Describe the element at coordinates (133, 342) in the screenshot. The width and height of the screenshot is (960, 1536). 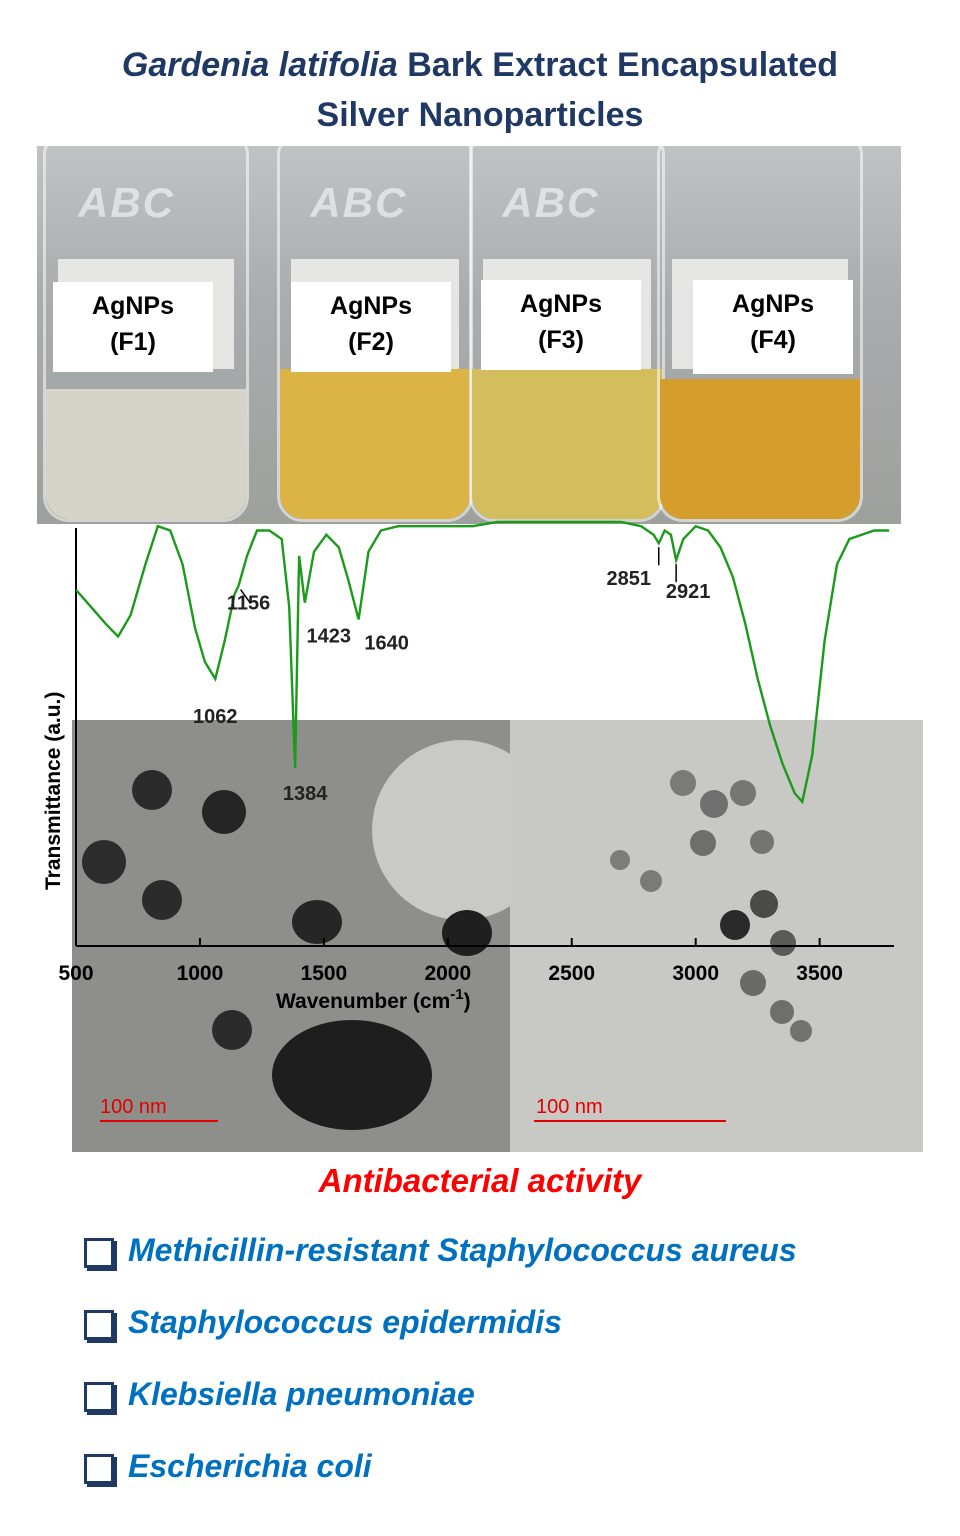
I see `vial-label-code: (F1)` at that location.